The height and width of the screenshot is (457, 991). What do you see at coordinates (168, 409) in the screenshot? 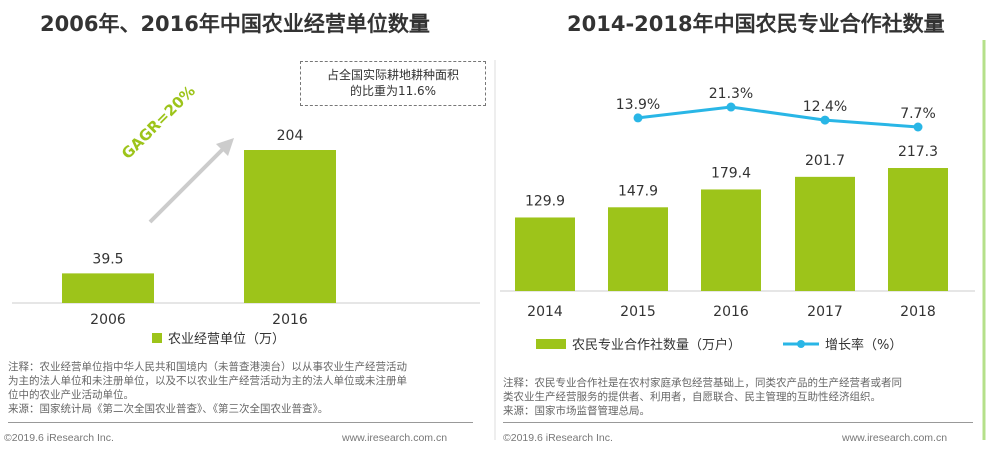
I see `source-line: 来源：国家统计局《第二次全国农业普查》、《第三次全国农业普查》。` at bounding box center [168, 409].